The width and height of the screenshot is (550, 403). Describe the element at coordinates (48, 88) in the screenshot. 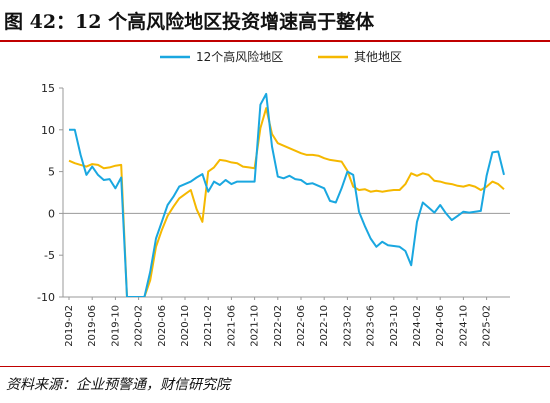

I see `y-tick-label: 15` at that location.